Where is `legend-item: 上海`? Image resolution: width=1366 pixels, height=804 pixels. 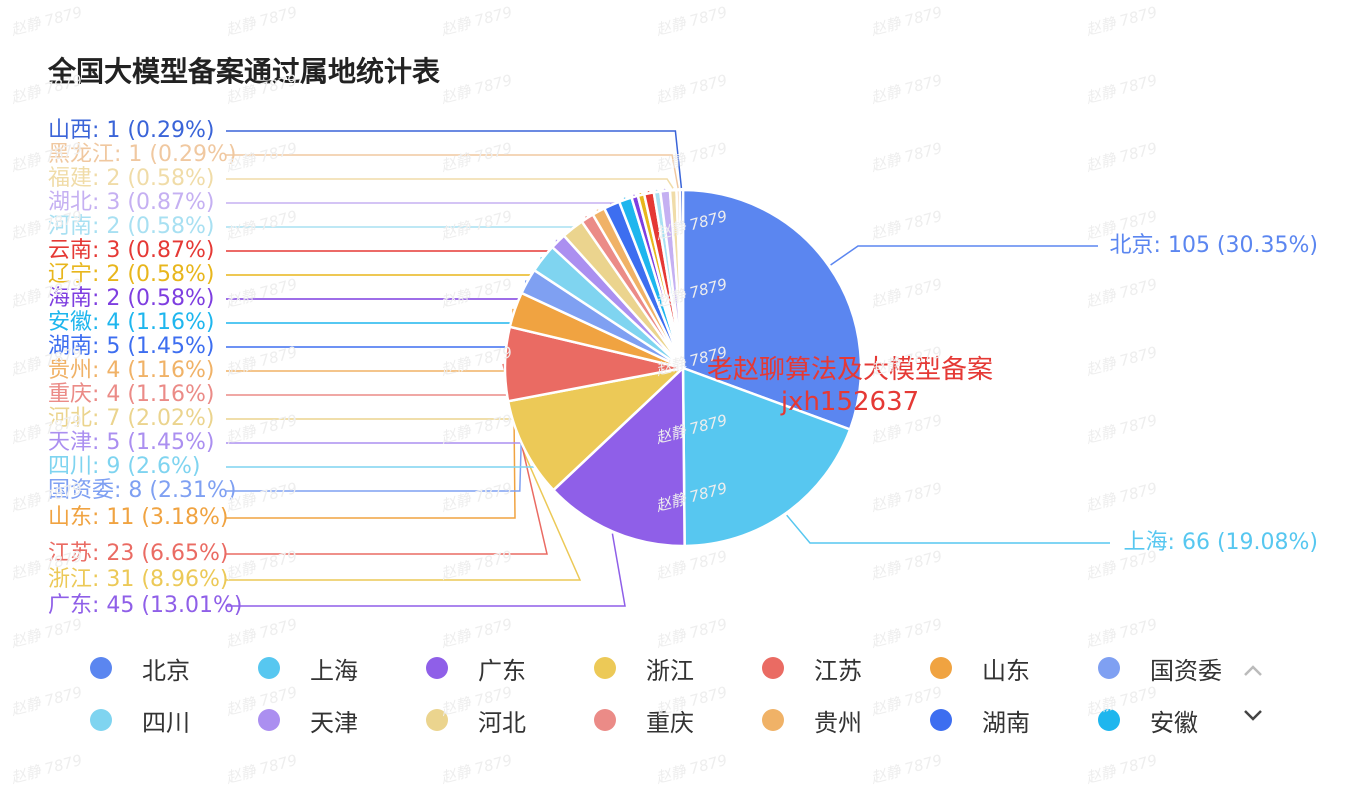
legend-item: 上海 is located at coordinates (308, 668).